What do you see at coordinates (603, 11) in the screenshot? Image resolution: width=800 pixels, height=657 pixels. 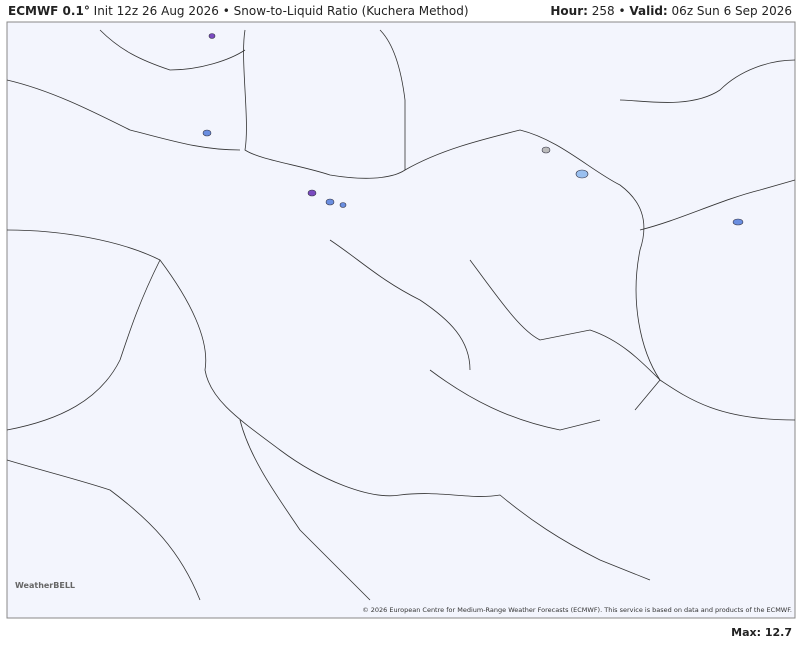 I see `hour: 258` at bounding box center [603, 11].